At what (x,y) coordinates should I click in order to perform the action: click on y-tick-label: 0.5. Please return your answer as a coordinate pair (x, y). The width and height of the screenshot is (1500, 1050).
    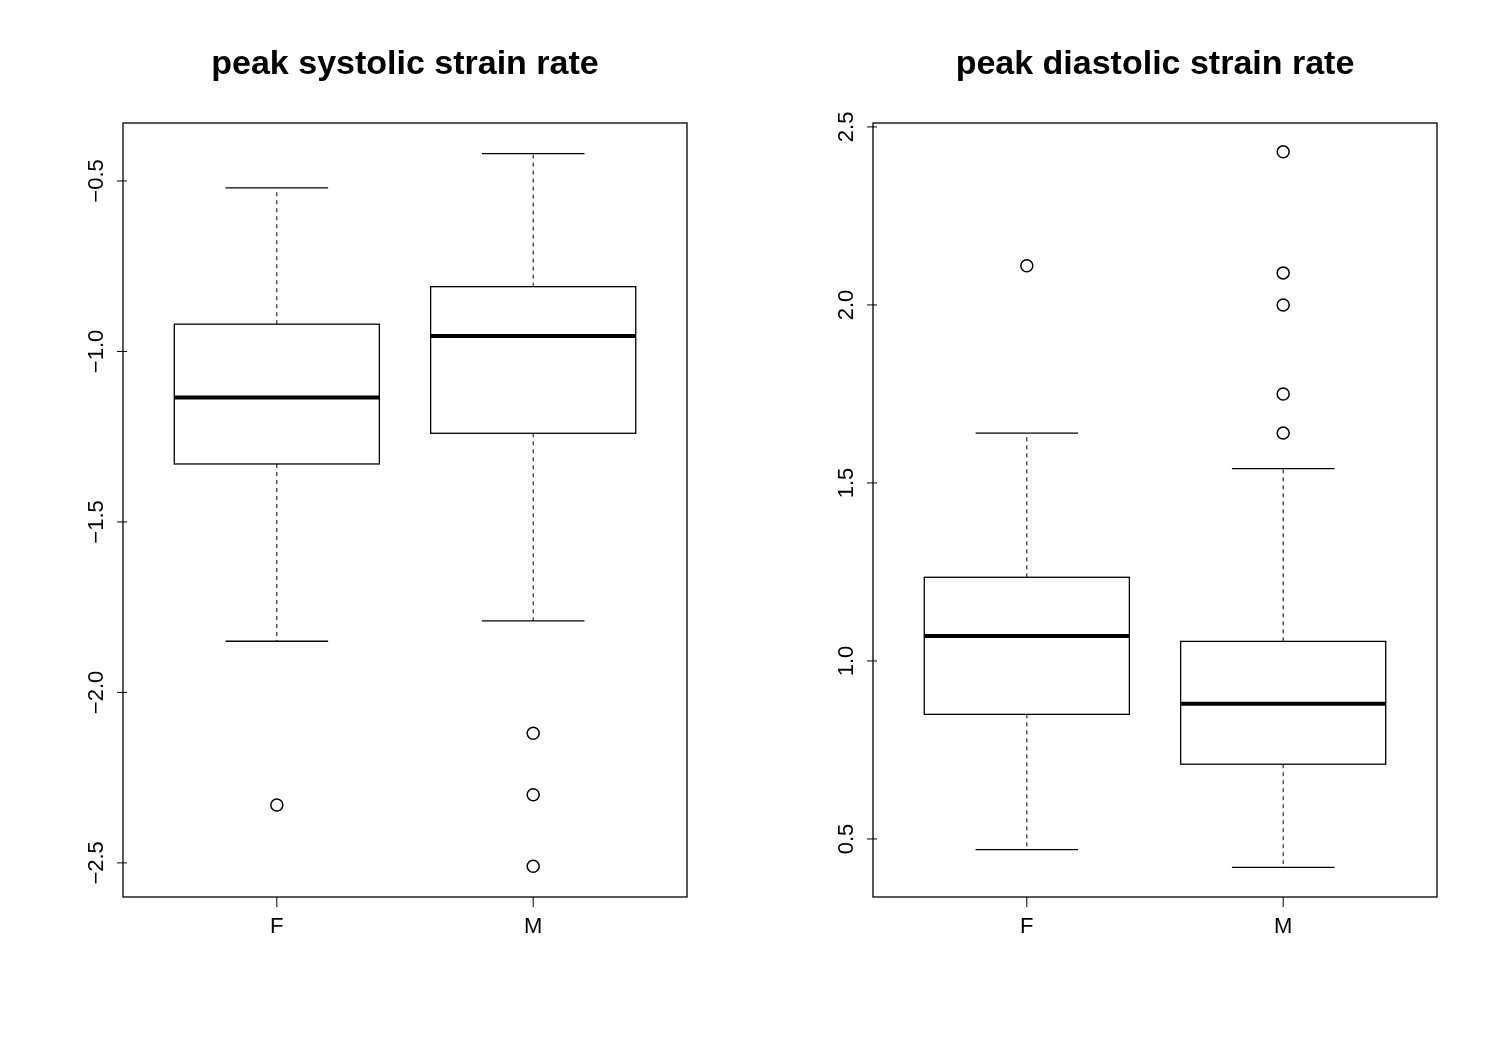
    Looking at the image, I should click on (845, 839).